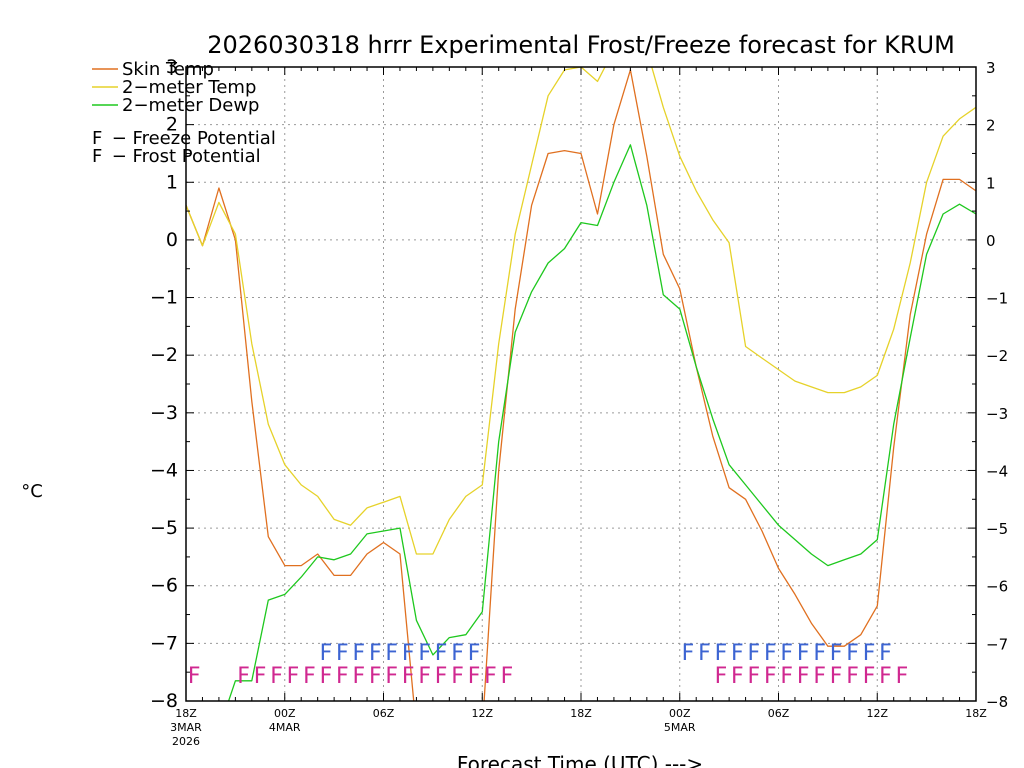 Image resolution: width=1024 pixels, height=768 pixels. What do you see at coordinates (164, 643) in the screenshot?
I see `y-tick-label-left: −7` at bounding box center [164, 643].